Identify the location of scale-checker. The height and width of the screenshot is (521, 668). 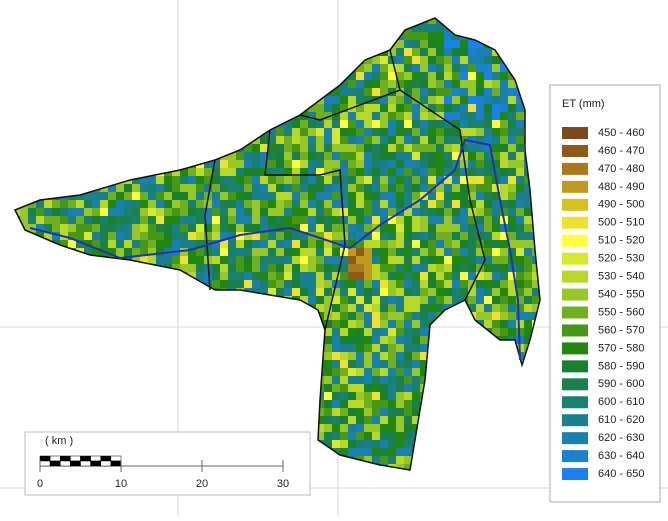
(75, 458).